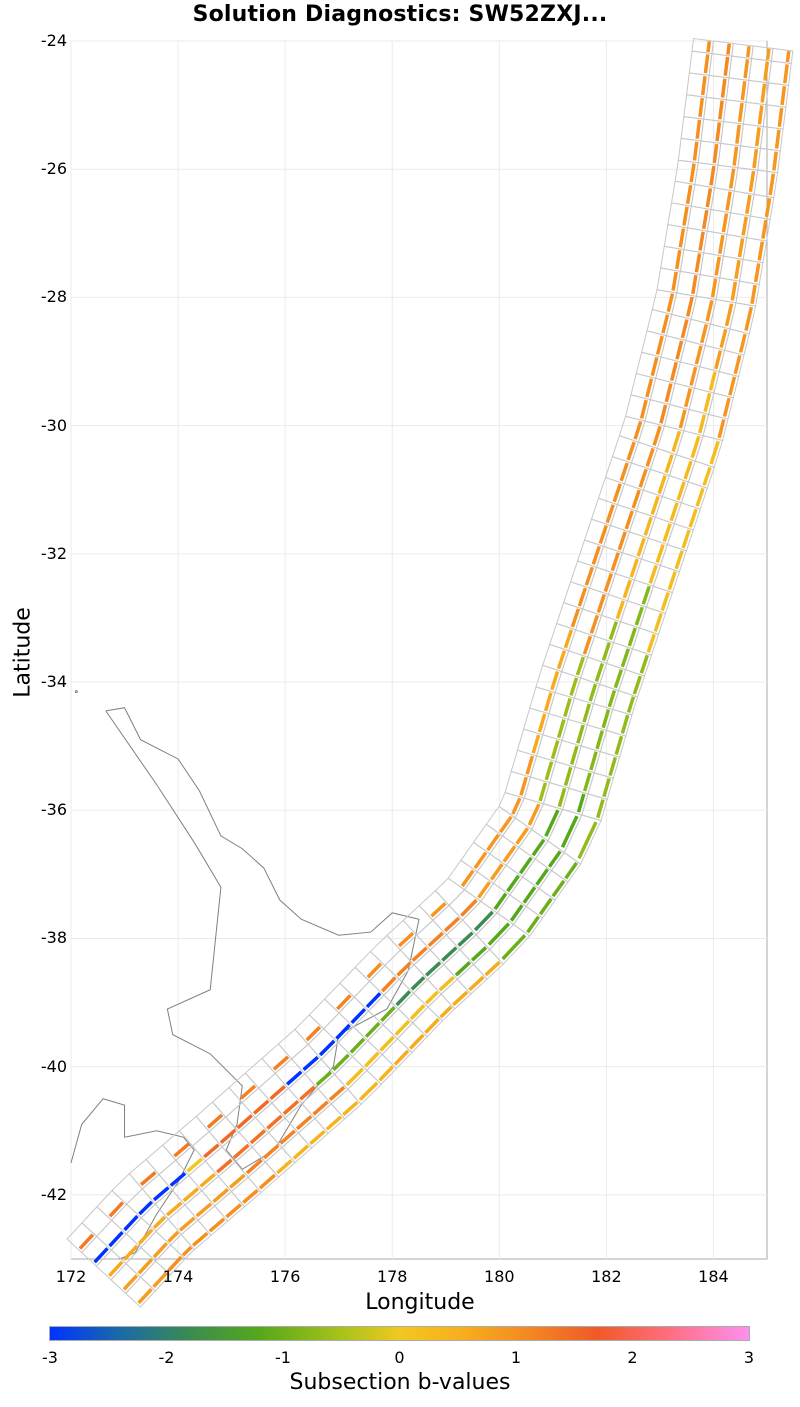  Describe the element at coordinates (499, 1276) in the screenshot. I see `x-tick-label: 180` at that location.